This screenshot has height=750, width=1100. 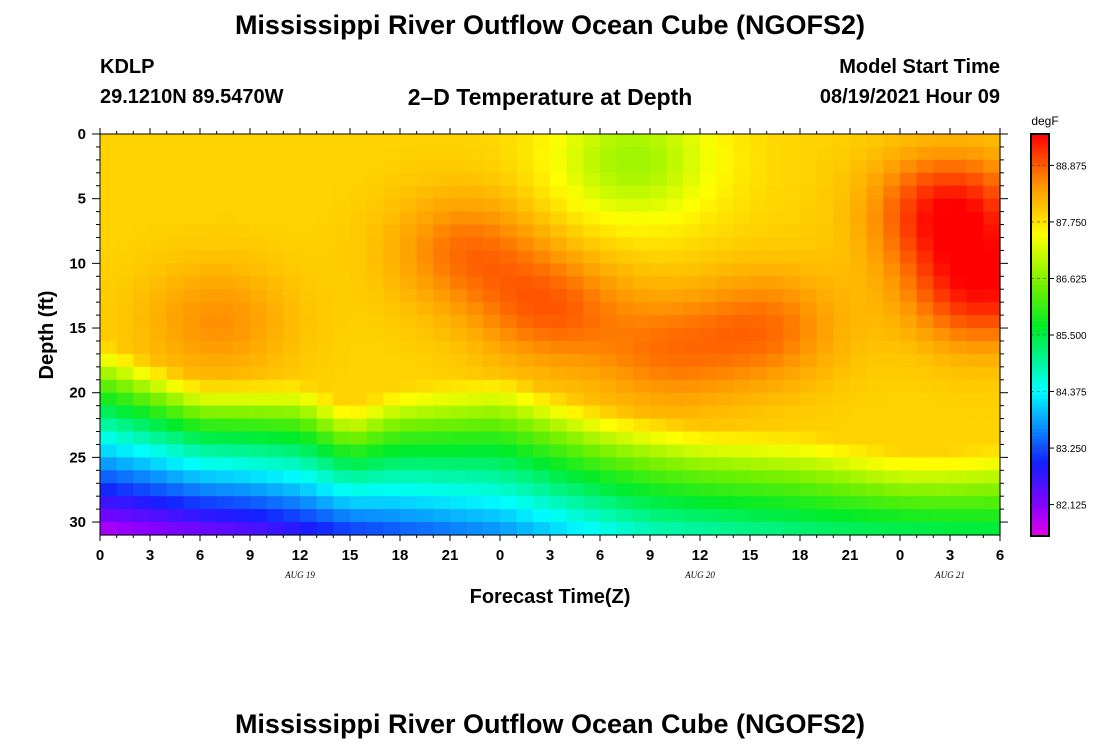 What do you see at coordinates (850, 555) in the screenshot?
I see `x-tick-label: 21` at bounding box center [850, 555].